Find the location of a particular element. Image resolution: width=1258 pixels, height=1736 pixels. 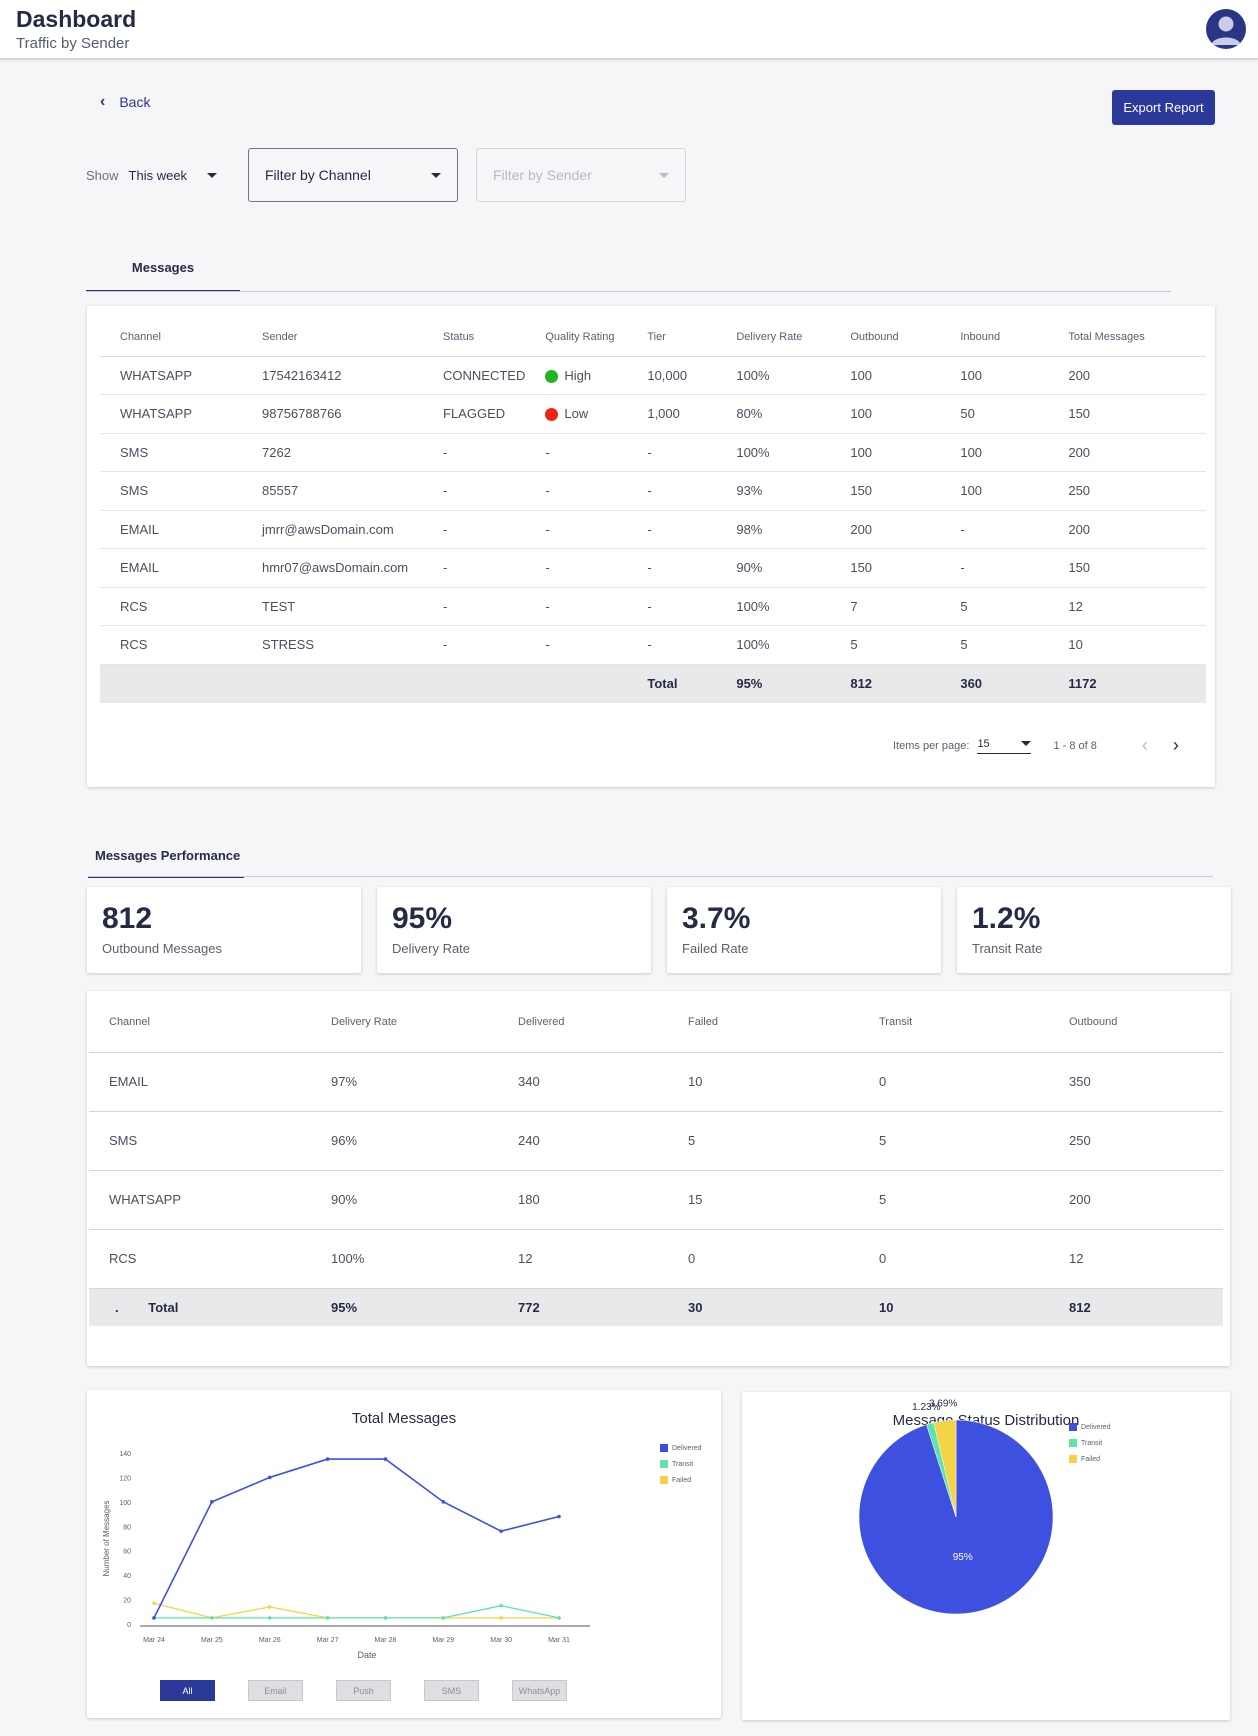

total-row: Total 95% 812 360 1172 is located at coordinates (653, 683).